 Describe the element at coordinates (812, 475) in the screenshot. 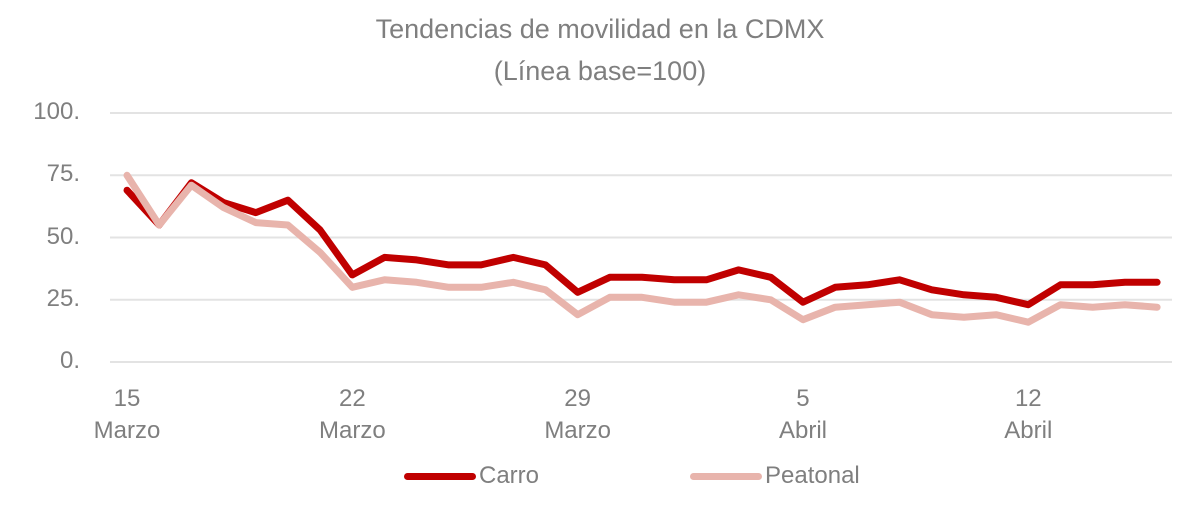

I see `legend-label-peatonal: Peatonal` at that location.